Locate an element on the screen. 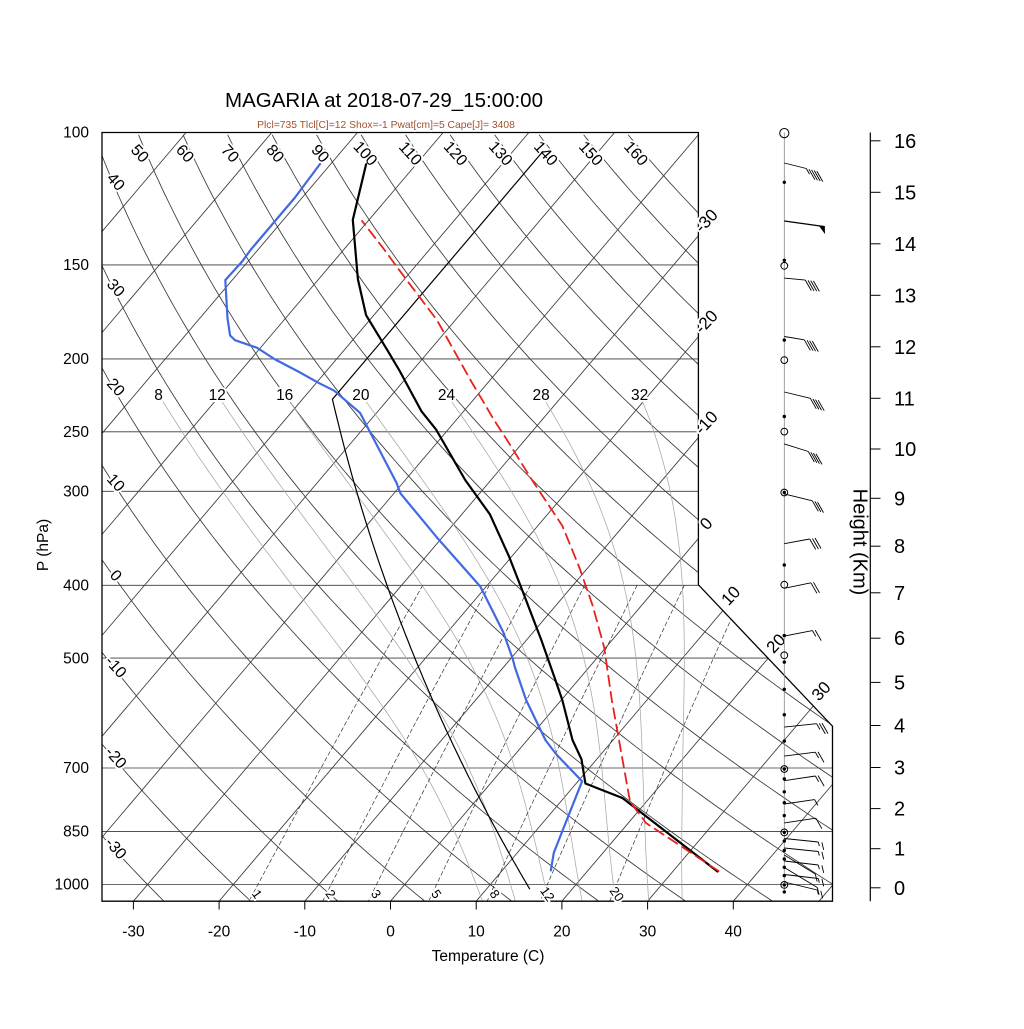  svg-text: 400 is located at coordinates (76, 586).